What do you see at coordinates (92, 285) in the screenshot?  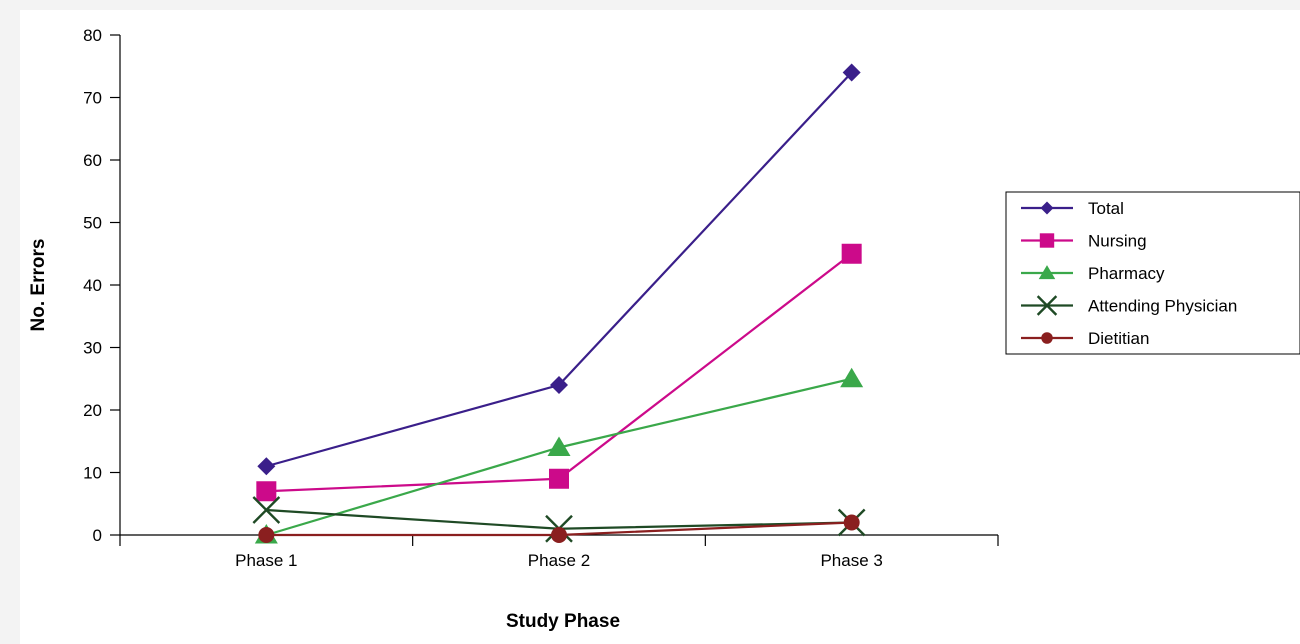 I see `y-tick-label: 40` at bounding box center [92, 285].